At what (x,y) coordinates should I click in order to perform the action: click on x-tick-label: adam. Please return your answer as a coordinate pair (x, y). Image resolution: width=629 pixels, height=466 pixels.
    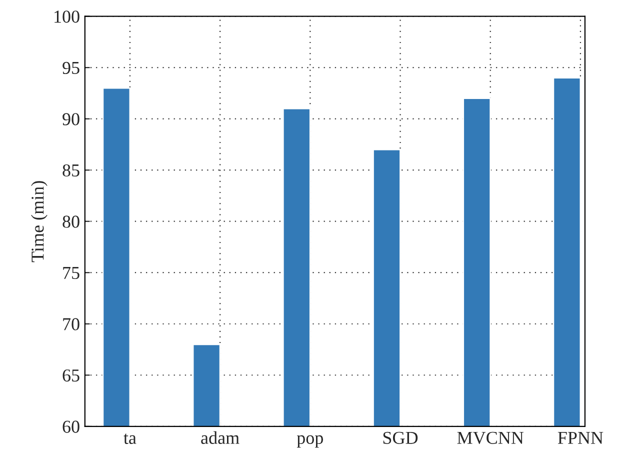
    Looking at the image, I should click on (220, 437).